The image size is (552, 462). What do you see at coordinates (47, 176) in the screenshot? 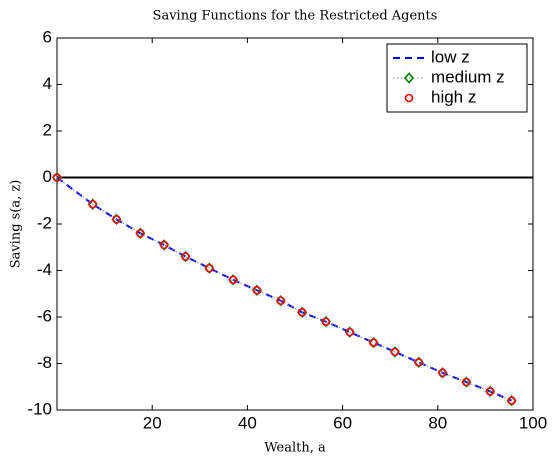
I see `y-tick-label: 0` at bounding box center [47, 176].